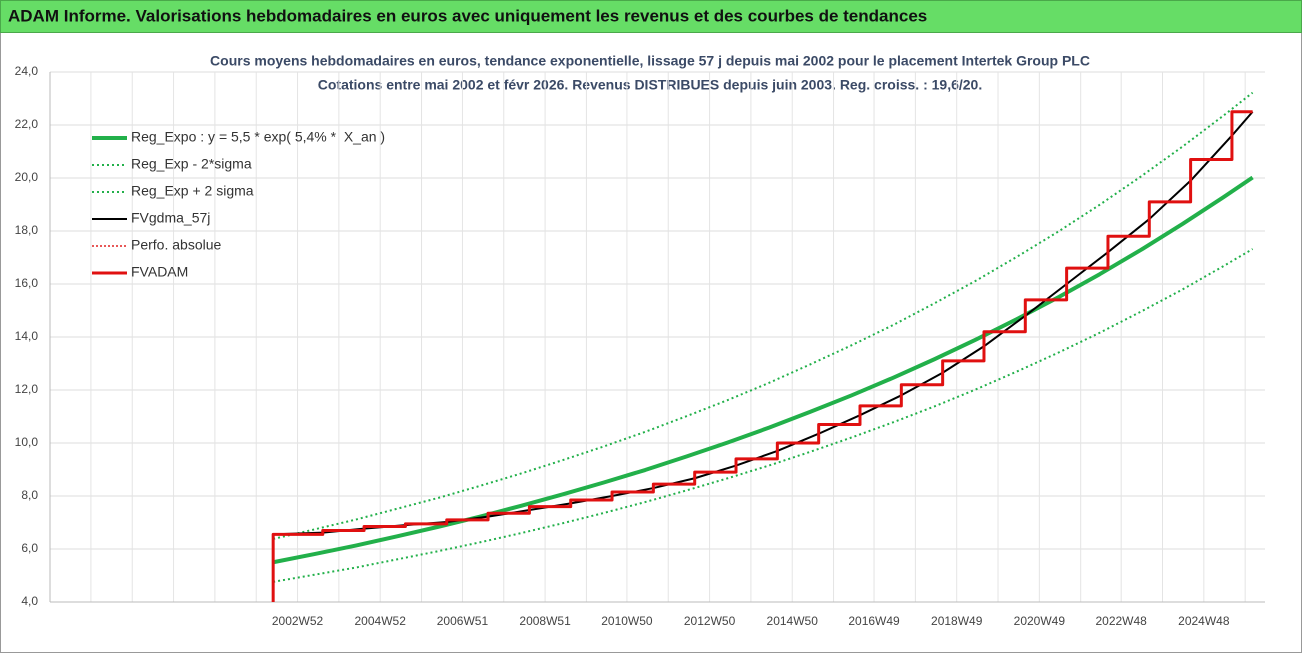 This screenshot has height=653, width=1302. I want to click on y-tick-label: 8,0, so click(29, 495).